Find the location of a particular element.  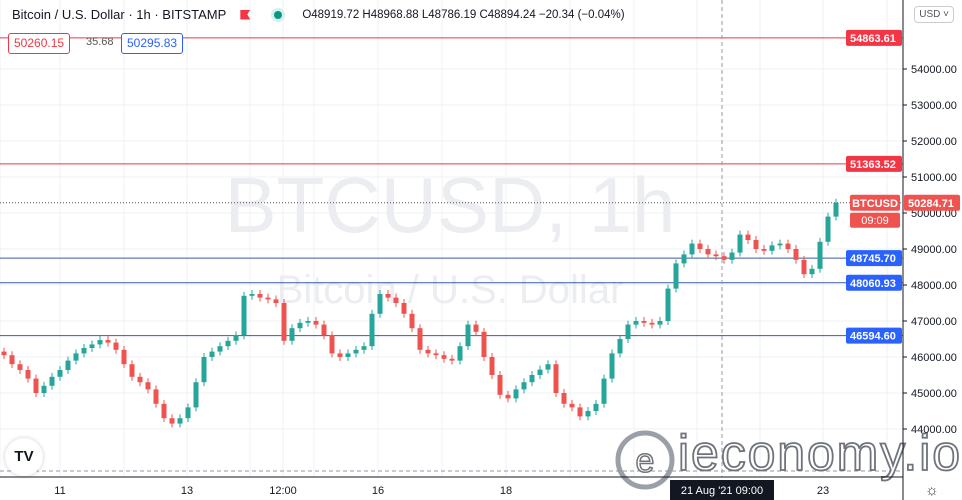

crosshair-time-badge is located at coordinates (722, 490).